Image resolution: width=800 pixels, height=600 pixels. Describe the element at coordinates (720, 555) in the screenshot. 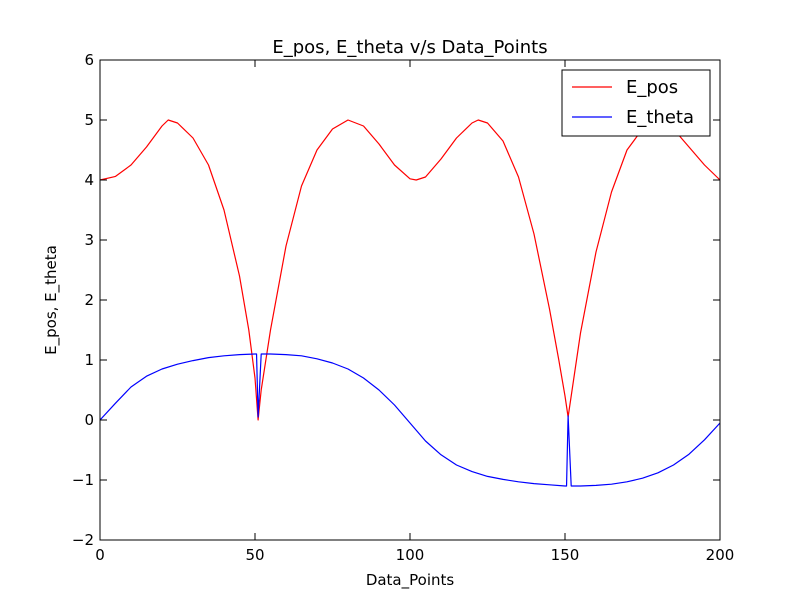

I see `x-tick-label: 200` at that location.